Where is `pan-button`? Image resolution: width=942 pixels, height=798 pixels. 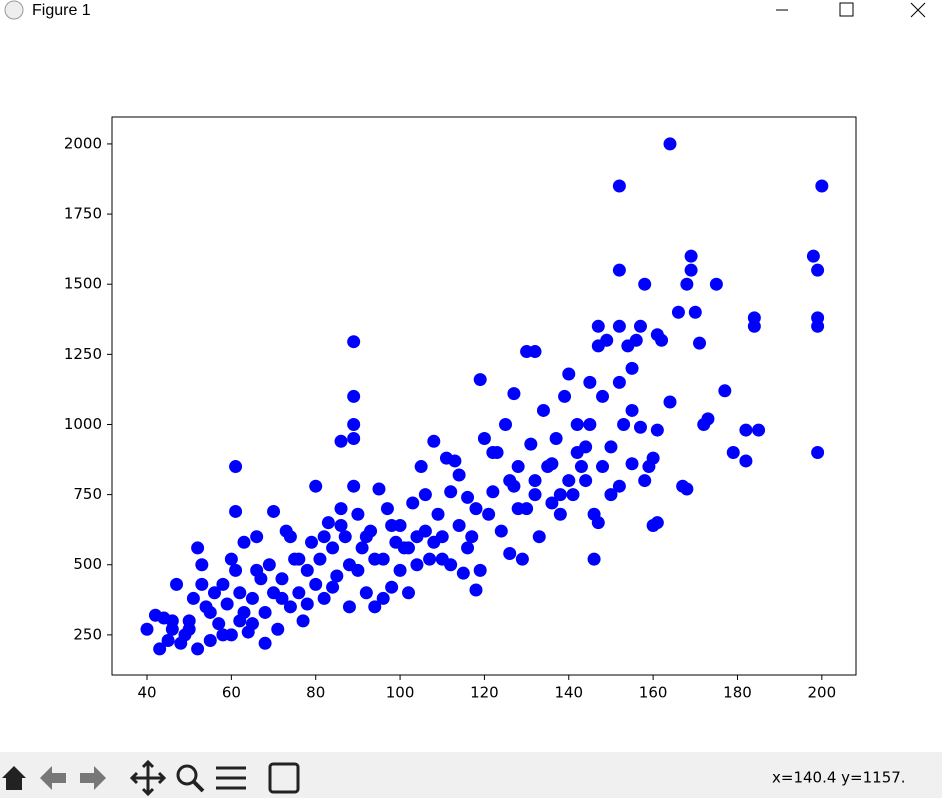 pan-button is located at coordinates (148, 778).